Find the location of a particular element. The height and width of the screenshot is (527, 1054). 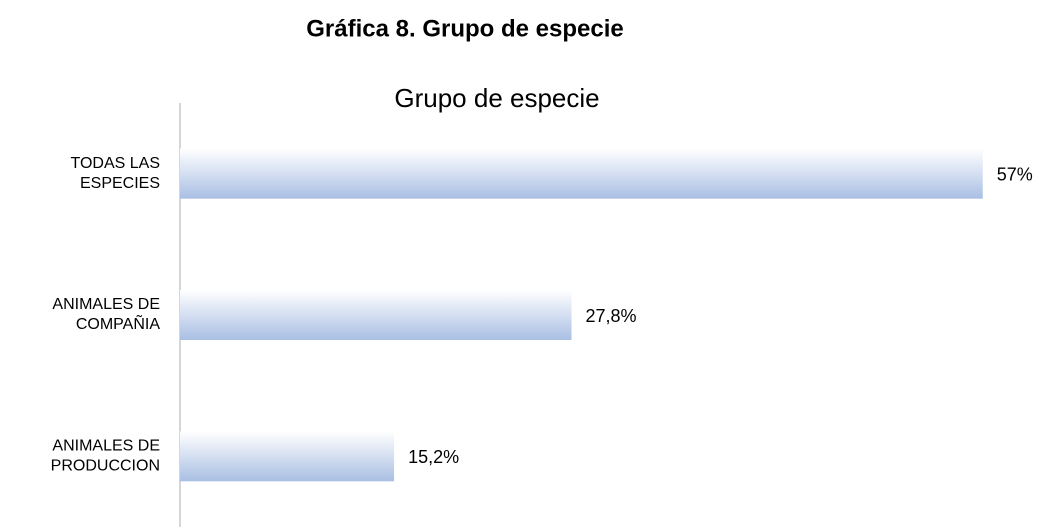

y-tick-label: ESPECIES is located at coordinates (120, 183).